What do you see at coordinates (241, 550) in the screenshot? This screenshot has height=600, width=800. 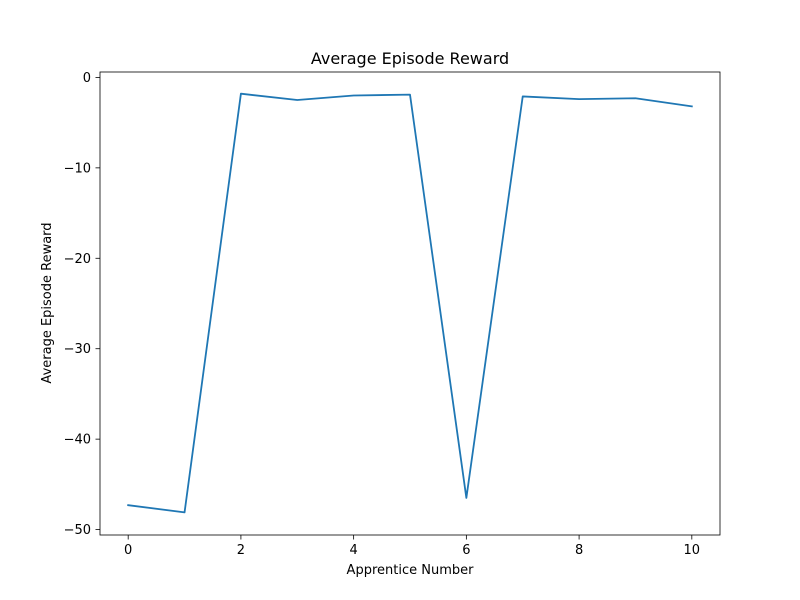 I see `x-tick-label: 2` at bounding box center [241, 550].